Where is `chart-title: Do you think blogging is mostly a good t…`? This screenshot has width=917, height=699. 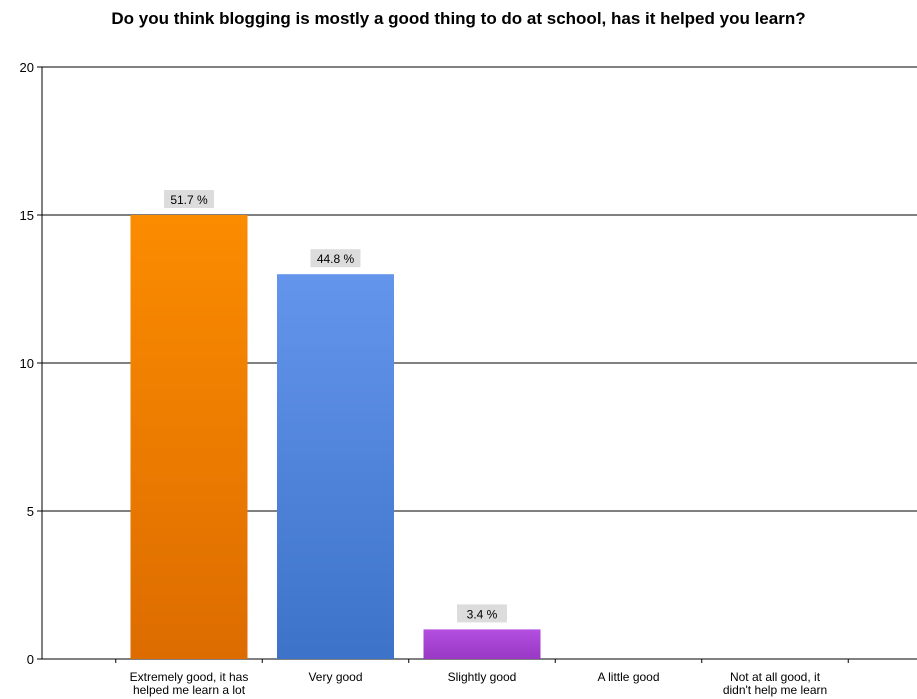 chart-title: Do you think blogging is mostly a good t… is located at coordinates (458, 18).